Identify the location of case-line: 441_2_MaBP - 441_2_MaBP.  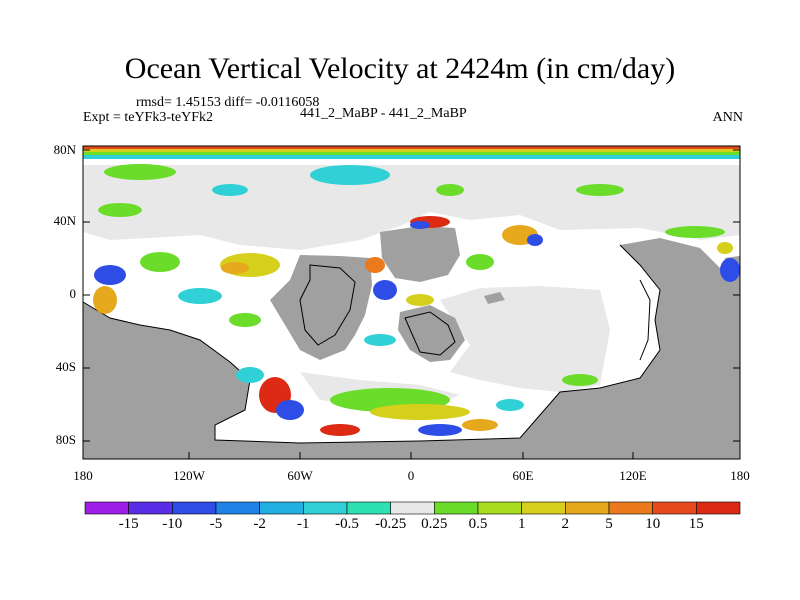
(383, 113).